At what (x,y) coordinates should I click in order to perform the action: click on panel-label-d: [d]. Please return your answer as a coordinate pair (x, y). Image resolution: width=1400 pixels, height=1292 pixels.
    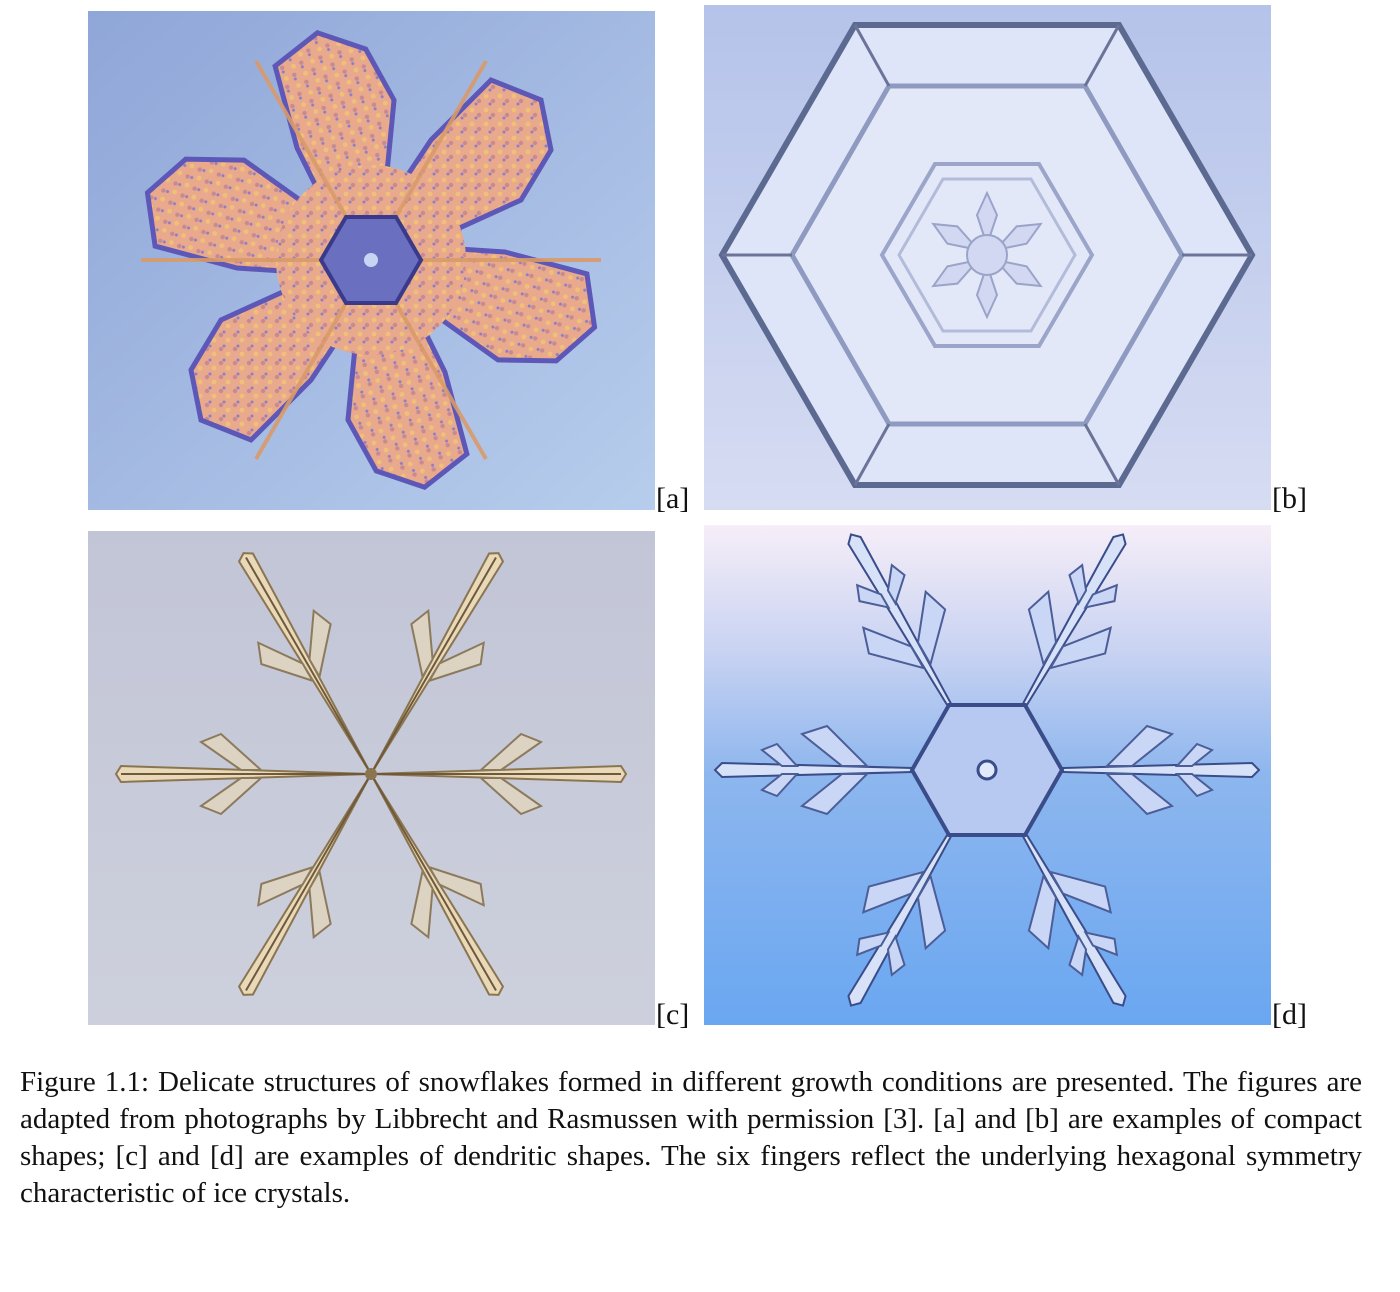
    Looking at the image, I should click on (1289, 1014).